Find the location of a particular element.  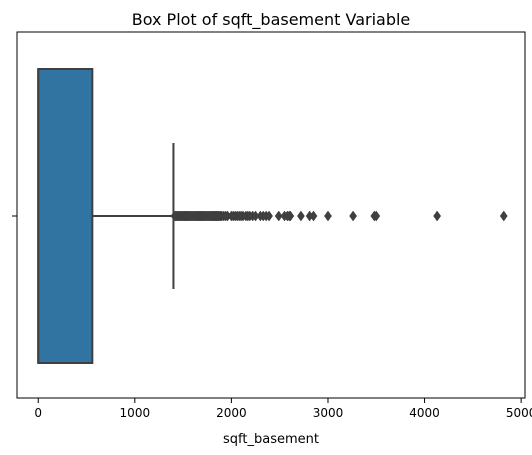

x-tick-label: 3000 is located at coordinates (328, 413).